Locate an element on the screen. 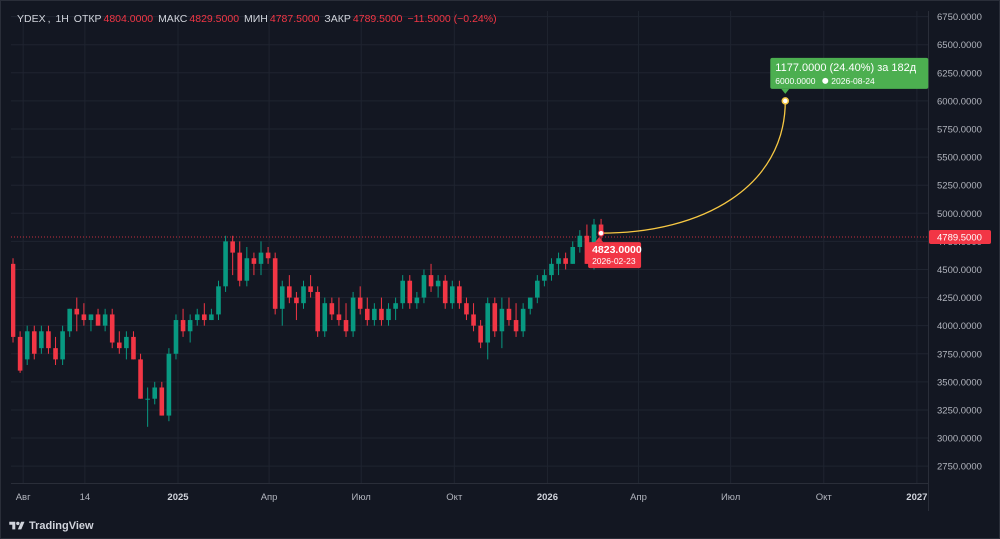  y-tick-label: 5000.0000 is located at coordinates (959, 214).